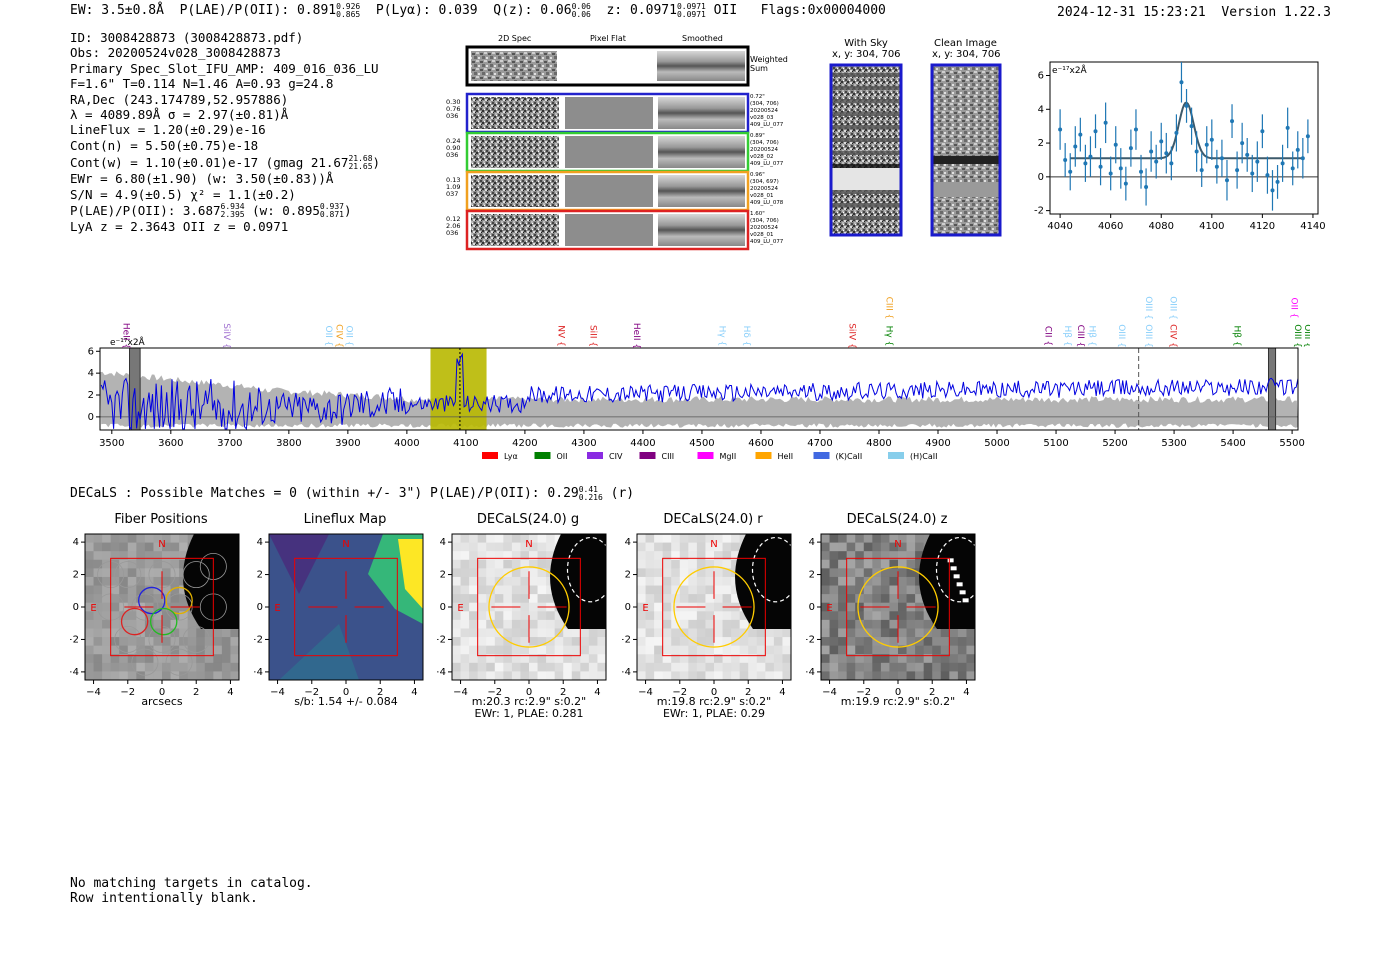  I want to click on source-ellipse, so click(590, 569).